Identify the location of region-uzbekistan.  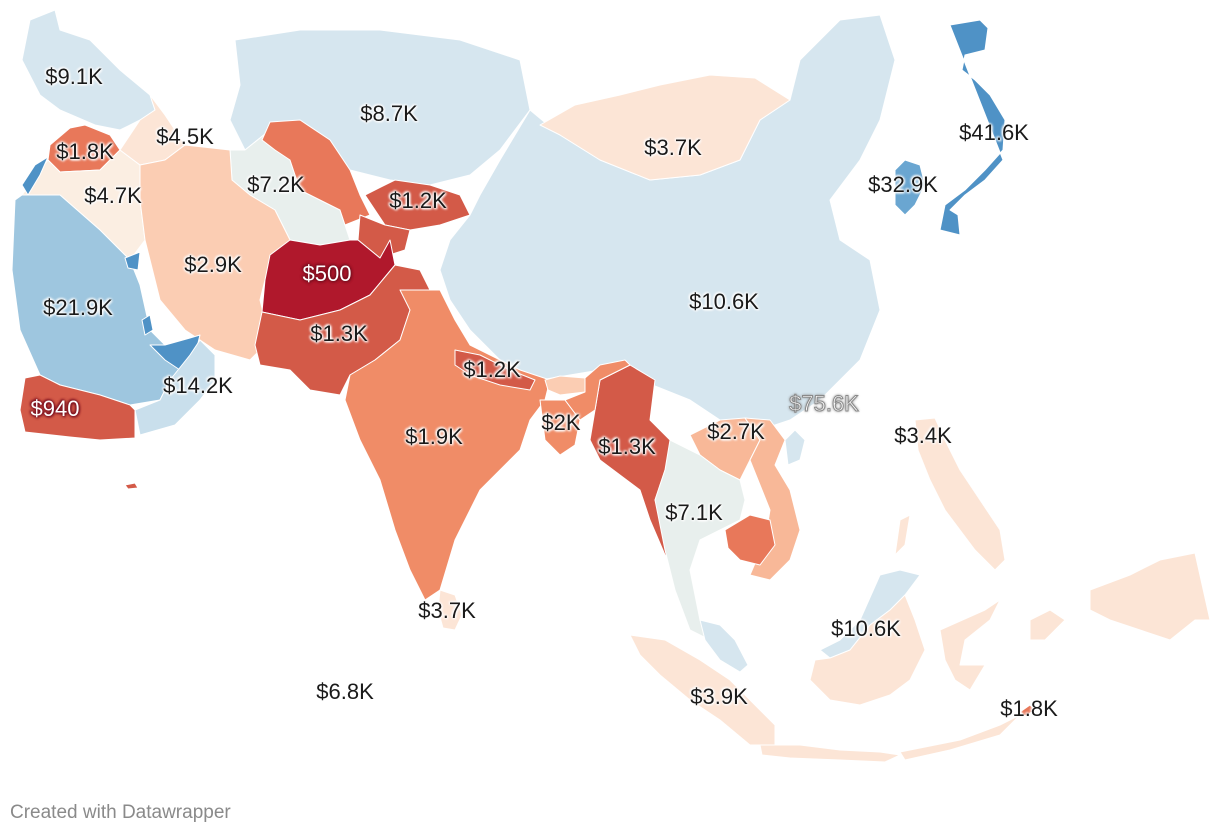
(316, 172).